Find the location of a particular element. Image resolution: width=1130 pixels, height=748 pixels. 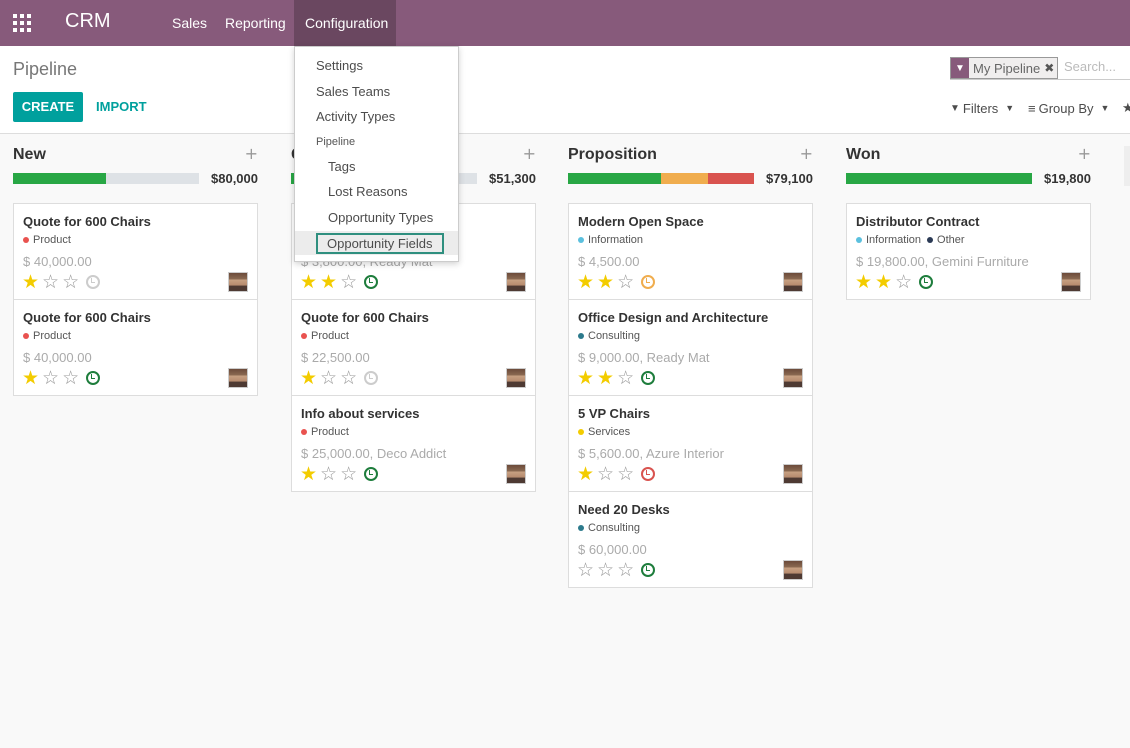

apps-menu-icon is located at coordinates (22, 23).